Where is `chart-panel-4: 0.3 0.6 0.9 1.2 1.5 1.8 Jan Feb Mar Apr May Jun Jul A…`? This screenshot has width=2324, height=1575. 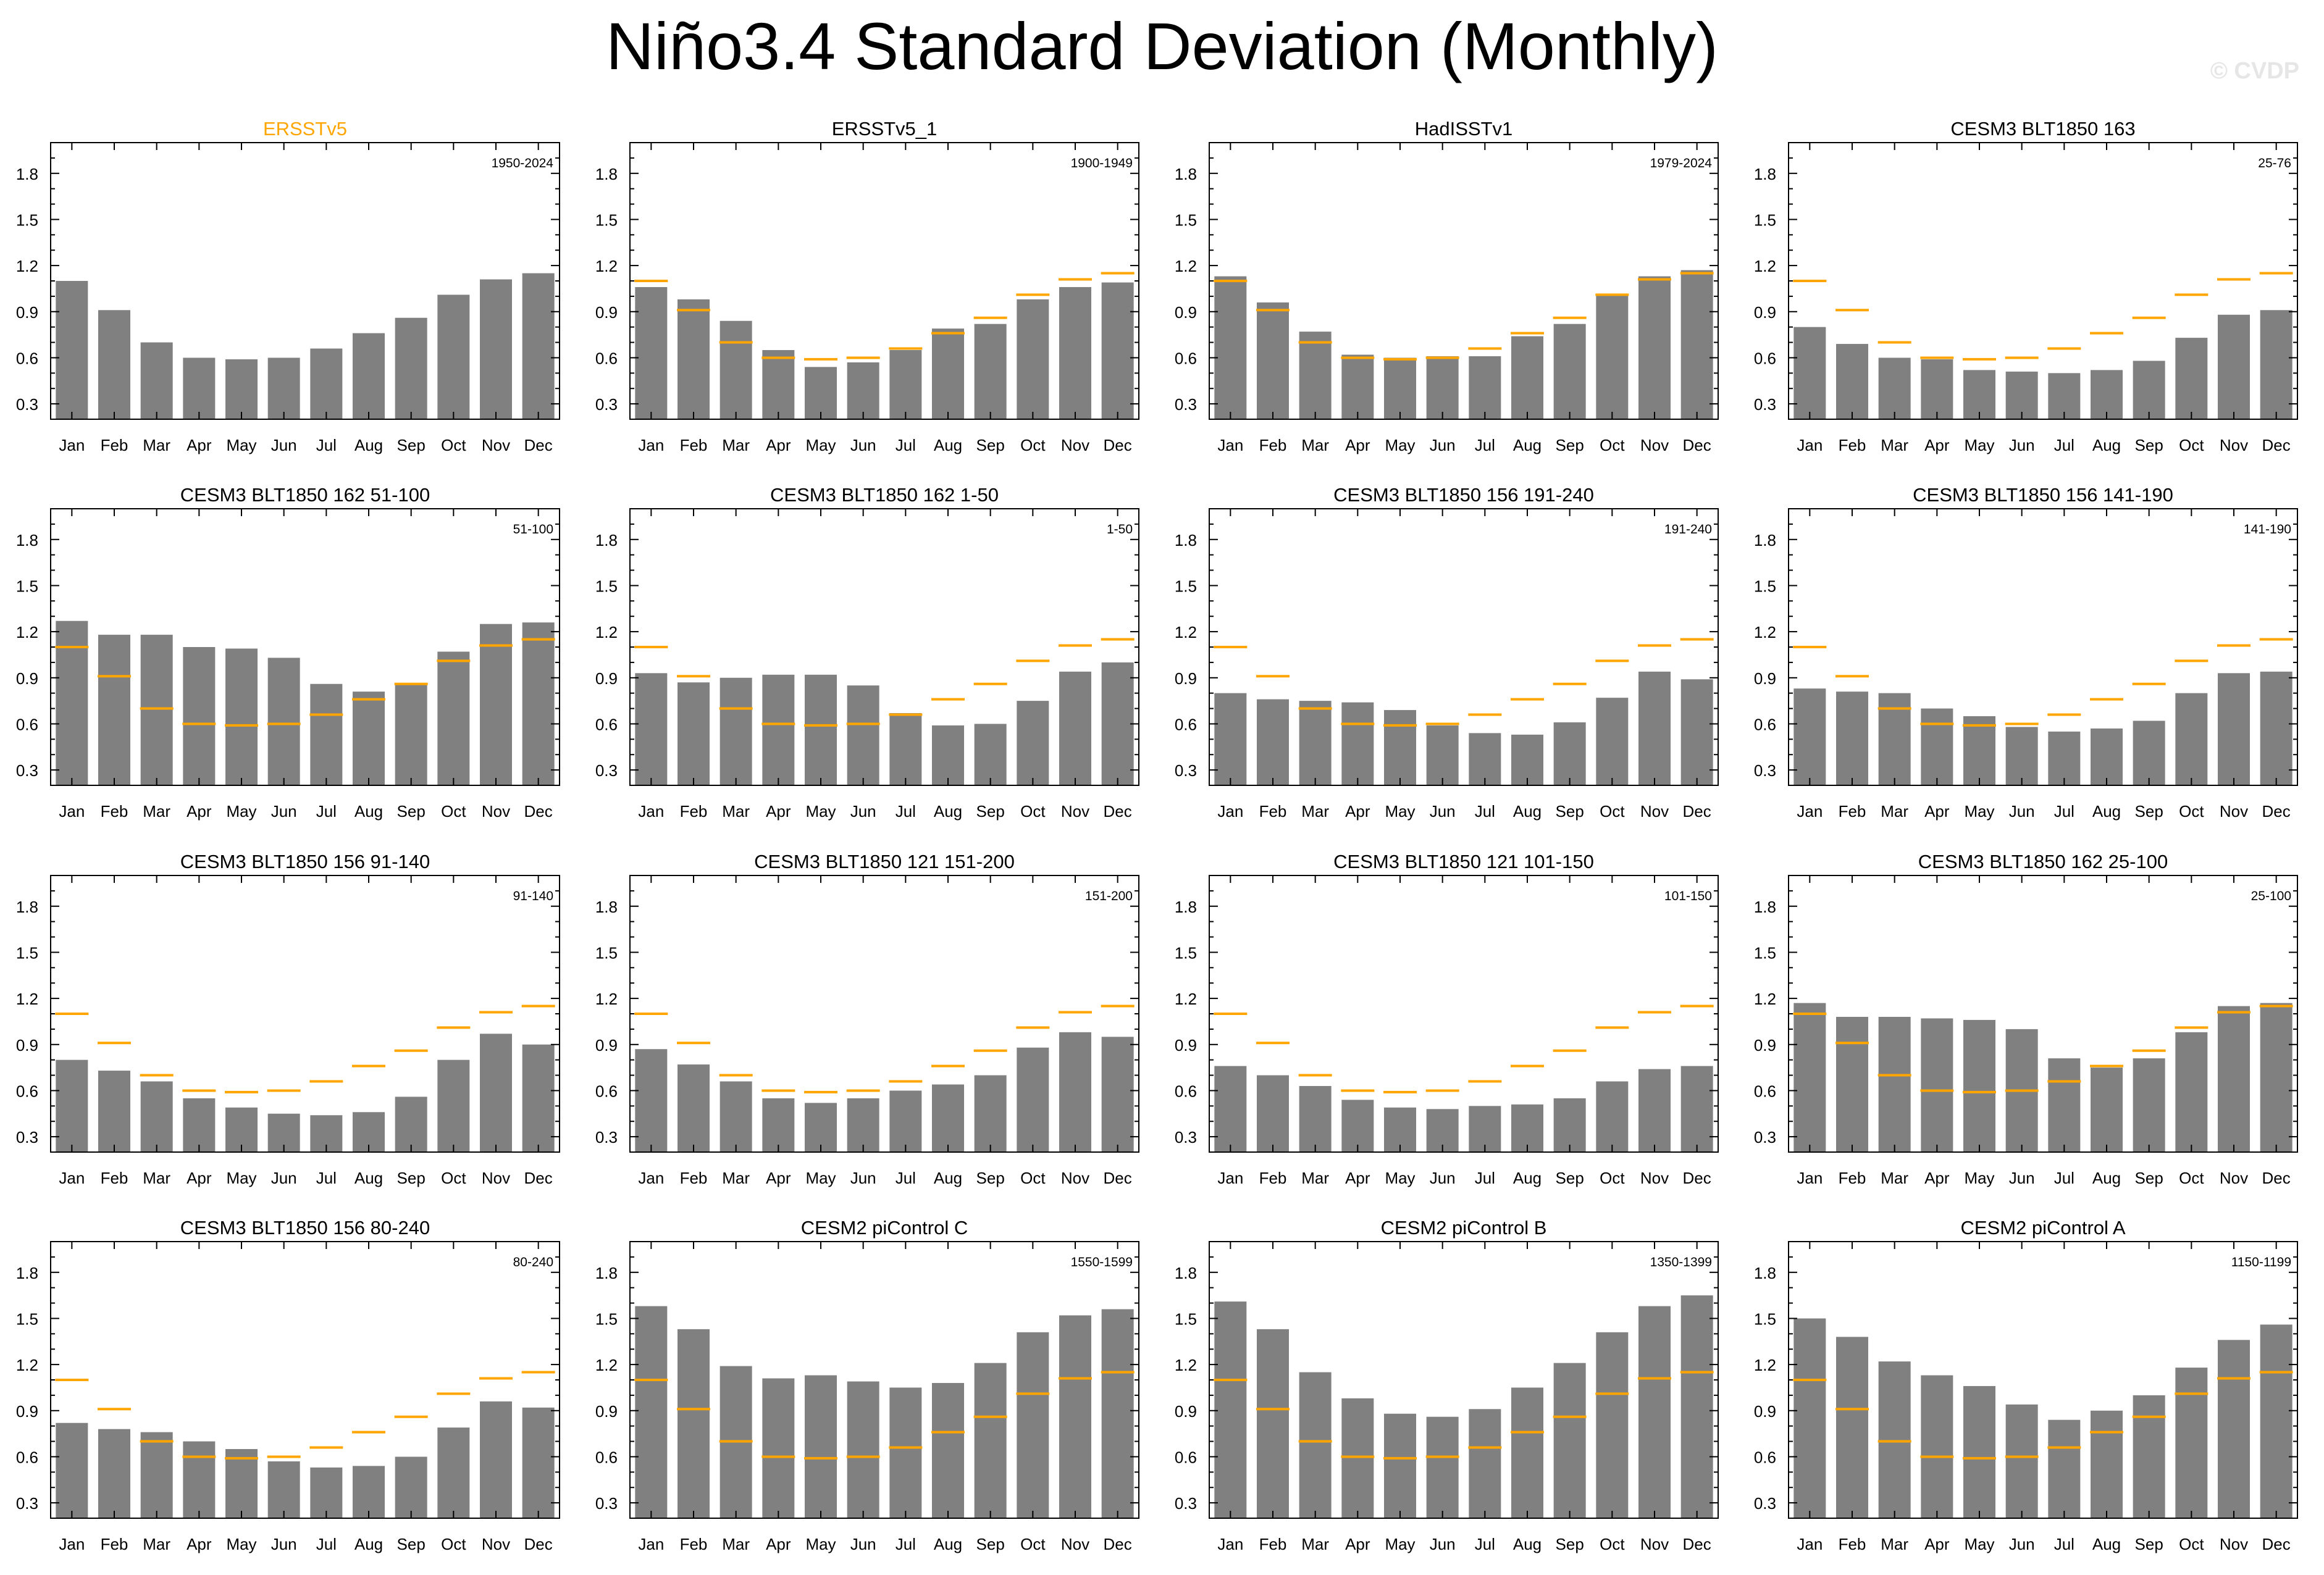 chart-panel-4: 0.3 0.6 0.9 1.2 1.5 1.8 Jan Feb Mar Apr May Jun Jul A… is located at coordinates (2026, 286).